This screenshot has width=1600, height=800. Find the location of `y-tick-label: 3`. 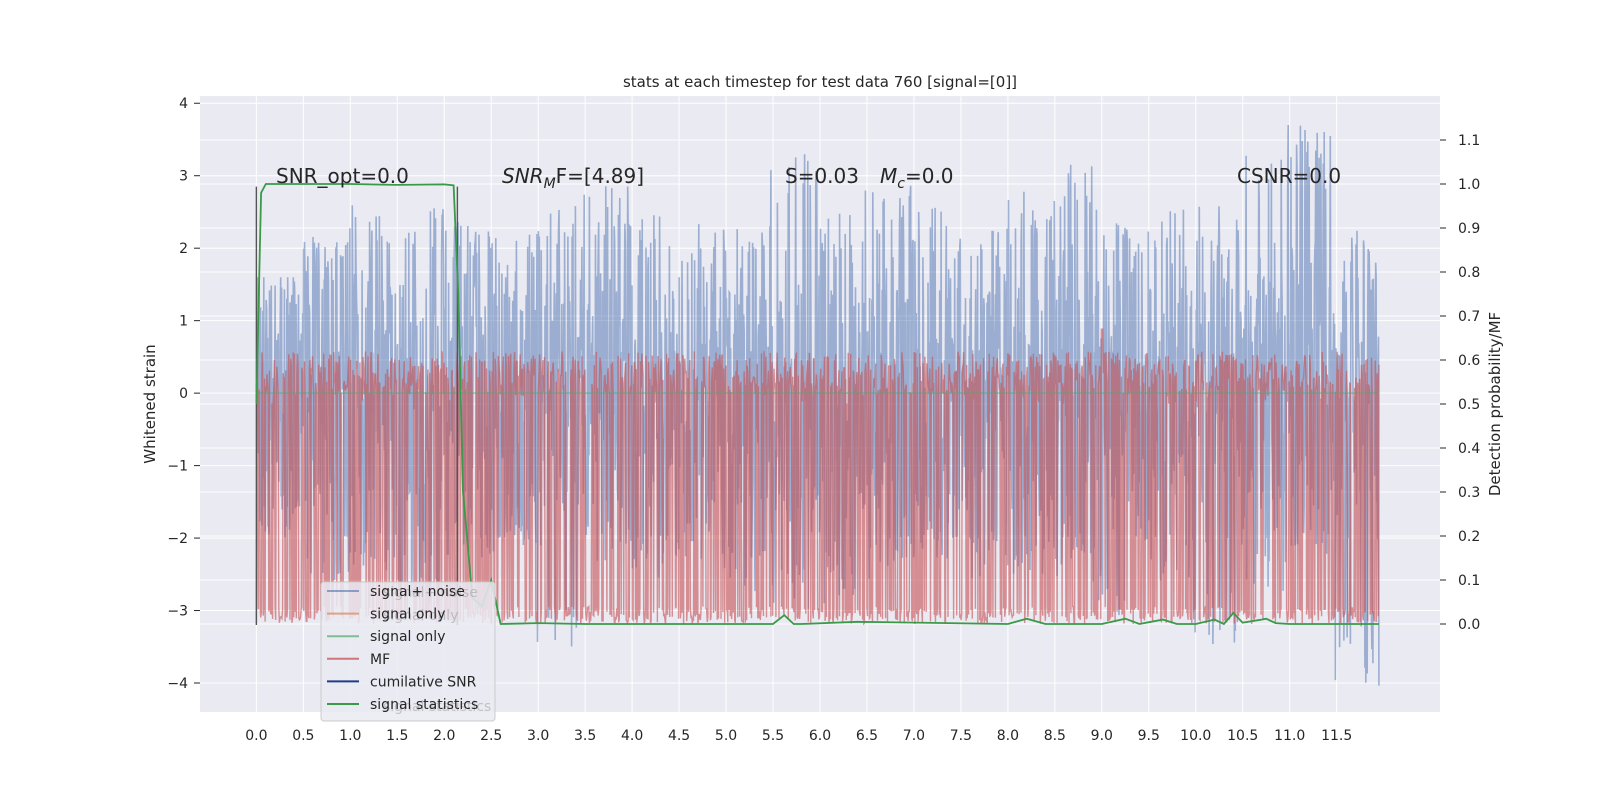

y-tick-label: 3 is located at coordinates (183, 177).